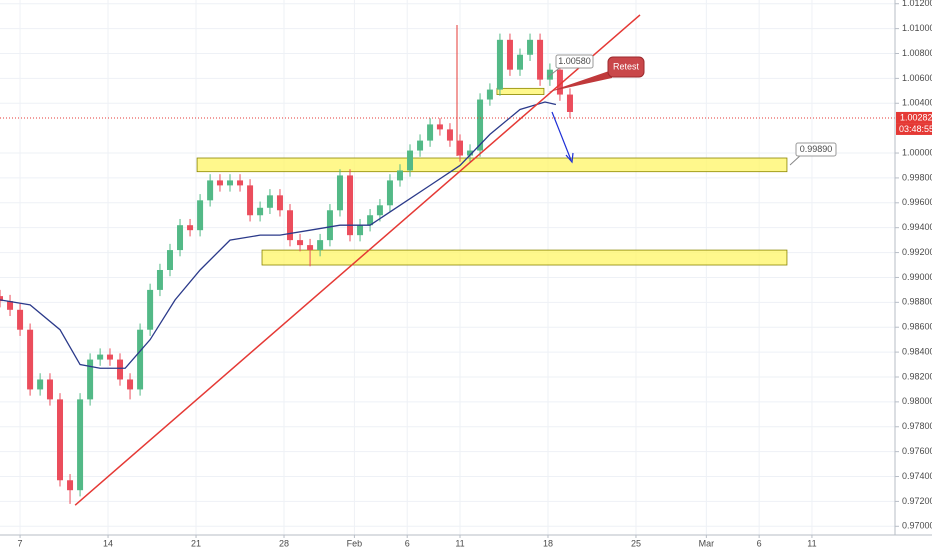 The height and width of the screenshot is (550, 932). I want to click on retest-text: Retest, so click(626, 66).